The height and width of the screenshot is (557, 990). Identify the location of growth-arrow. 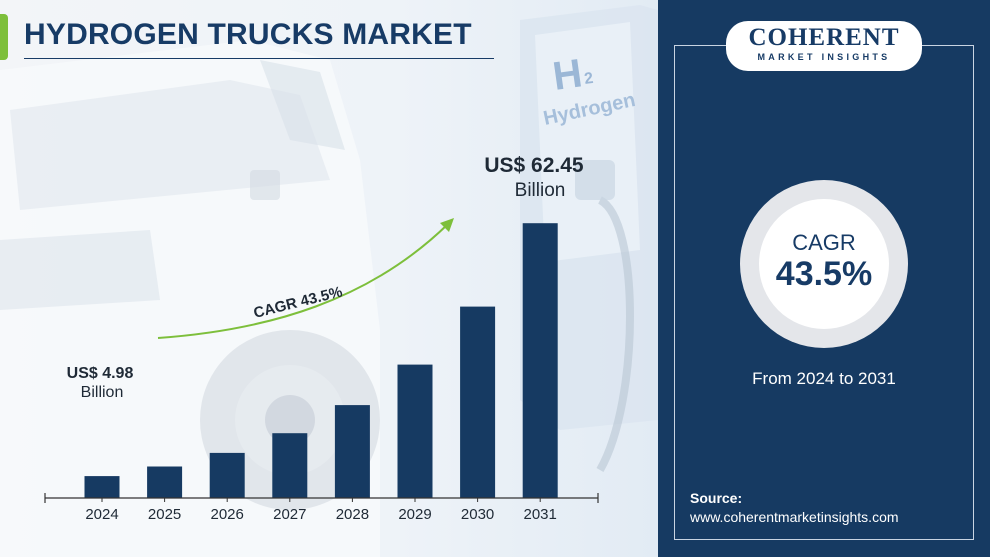
(303, 281).